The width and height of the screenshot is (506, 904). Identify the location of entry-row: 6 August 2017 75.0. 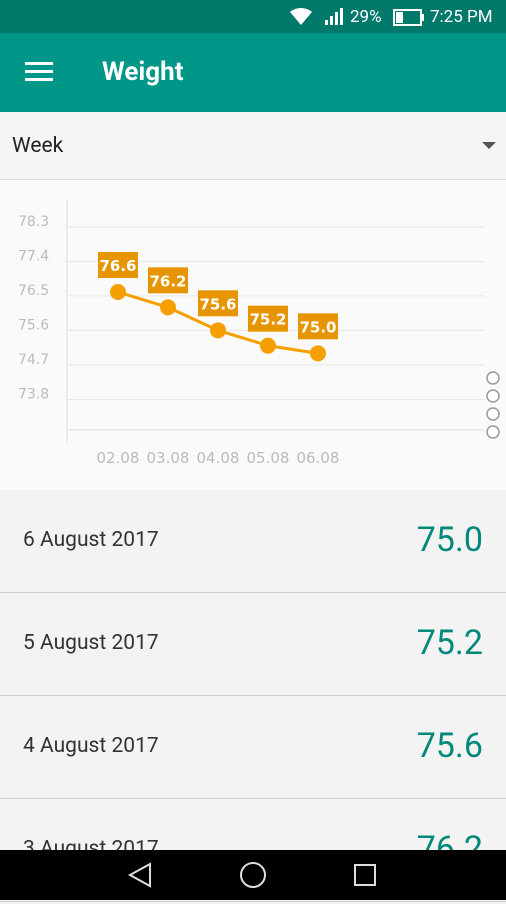
(253, 541).